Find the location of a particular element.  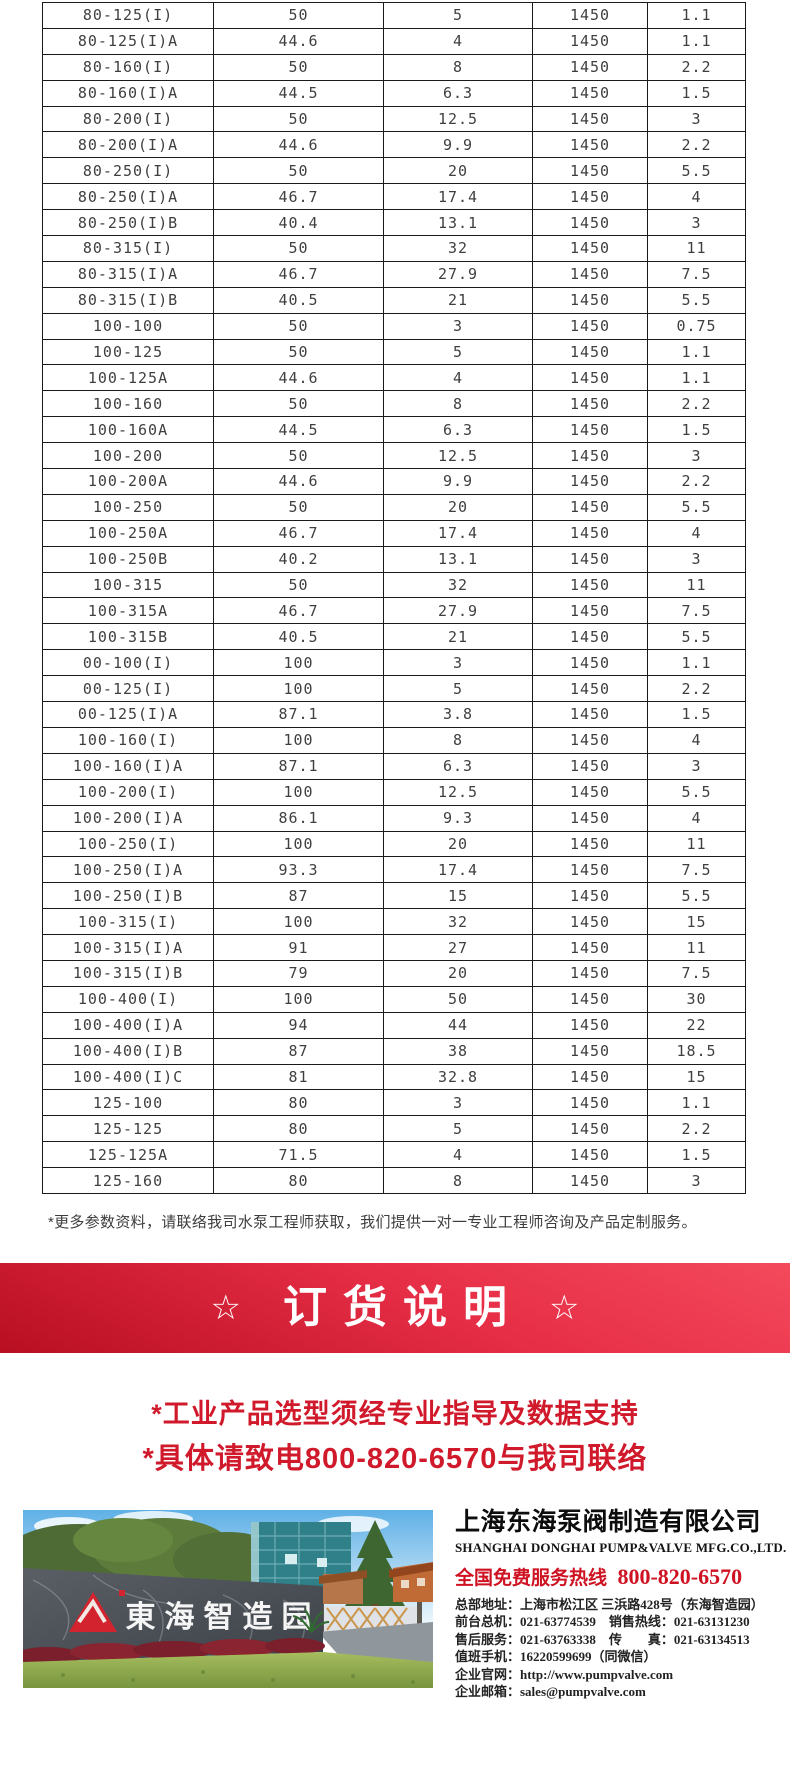

table-cell: 87.1 is located at coordinates (298, 766).